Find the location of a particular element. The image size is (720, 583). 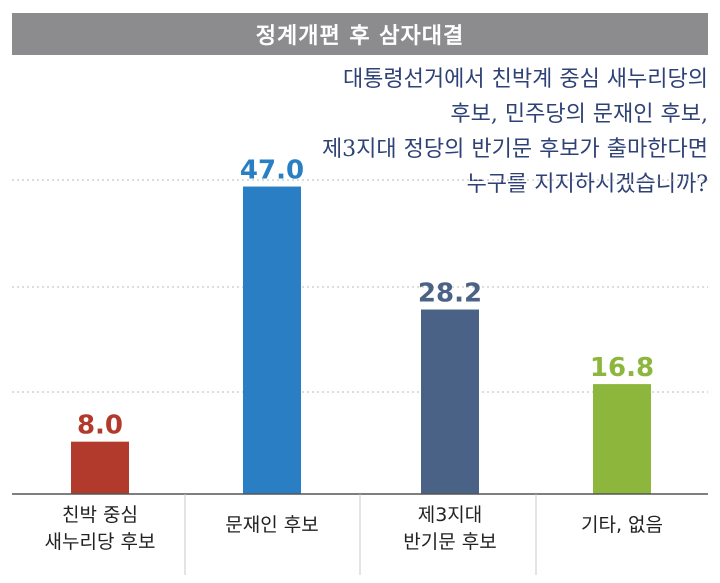

data-label: 8.0 is located at coordinates (100, 426).